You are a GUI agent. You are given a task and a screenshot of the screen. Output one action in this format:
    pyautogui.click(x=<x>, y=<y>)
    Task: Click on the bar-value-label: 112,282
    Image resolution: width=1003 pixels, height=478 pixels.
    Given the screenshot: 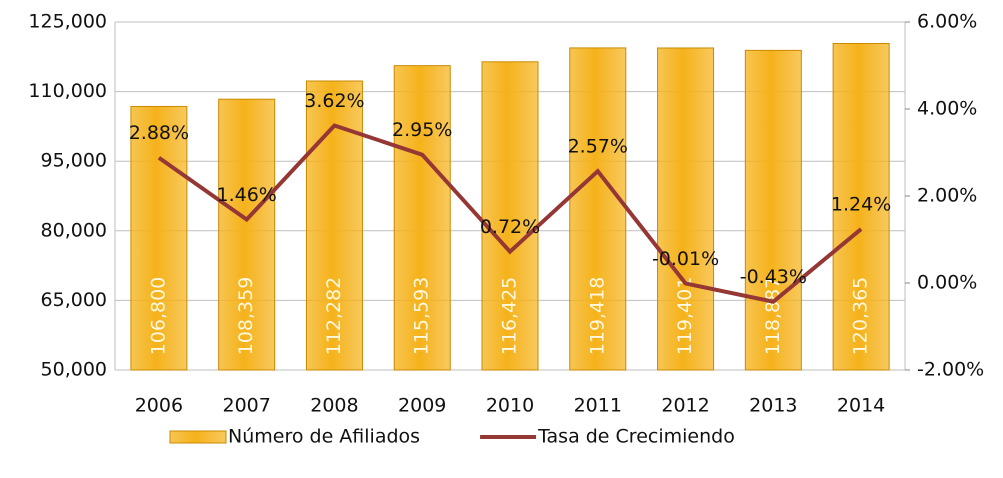 What is the action you would take?
    pyautogui.click(x=334, y=316)
    